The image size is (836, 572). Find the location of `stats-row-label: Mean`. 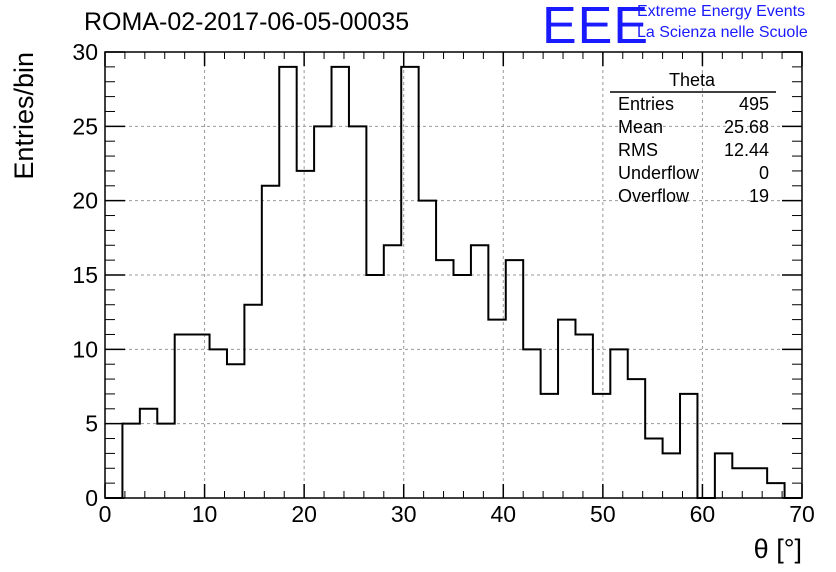

stats-row-label: Mean is located at coordinates (640, 127).